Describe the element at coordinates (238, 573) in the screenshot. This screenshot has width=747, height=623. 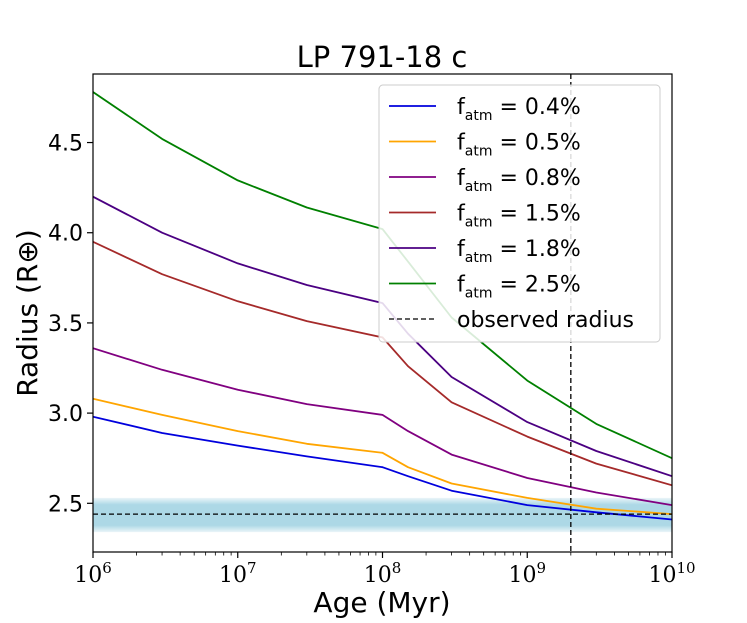
I see `x-tick-label-2: 10⁷` at that location.